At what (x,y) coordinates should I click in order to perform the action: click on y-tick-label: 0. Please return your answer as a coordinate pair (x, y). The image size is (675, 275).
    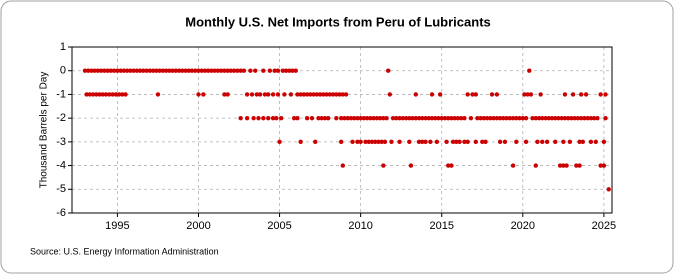
    Looking at the image, I should click on (63, 71).